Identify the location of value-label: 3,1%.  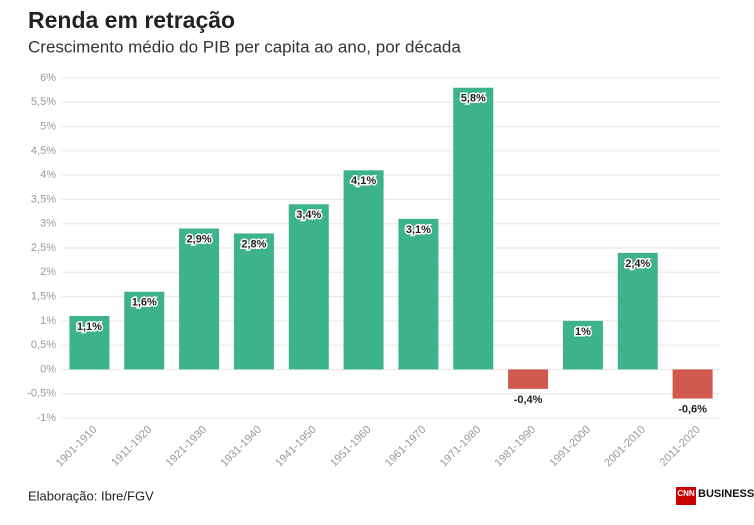
(418, 230).